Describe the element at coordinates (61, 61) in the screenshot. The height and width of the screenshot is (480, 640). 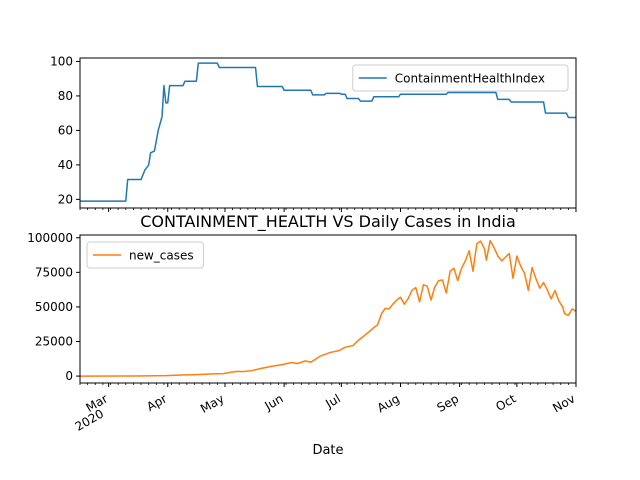
I see `y-tick-label: 100` at that location.